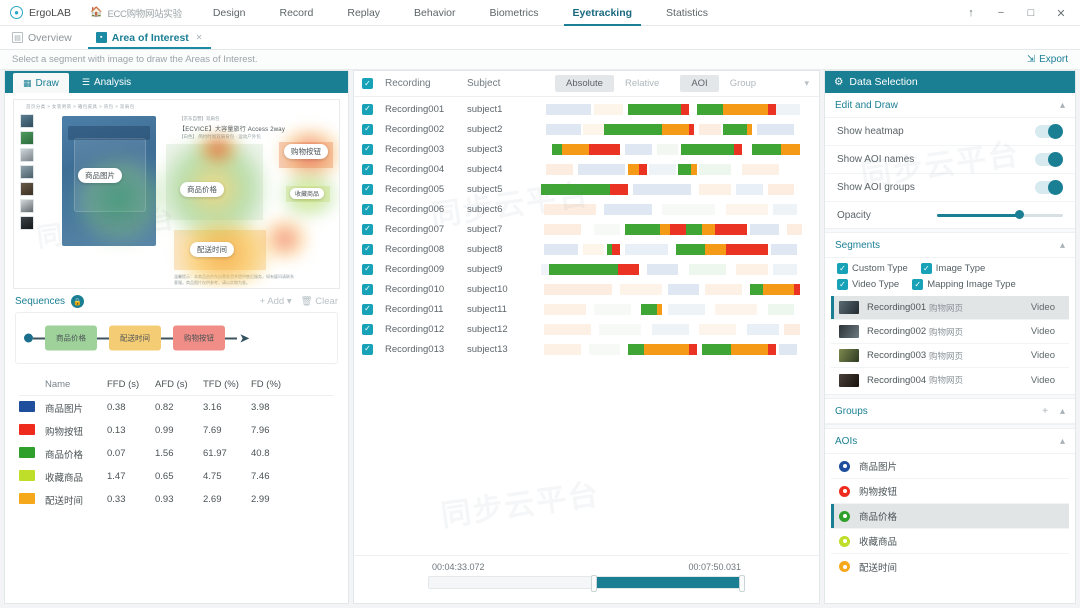  What do you see at coordinates (276, 301) in the screenshot?
I see `add-sequence-button: + Add ▾` at bounding box center [276, 301].